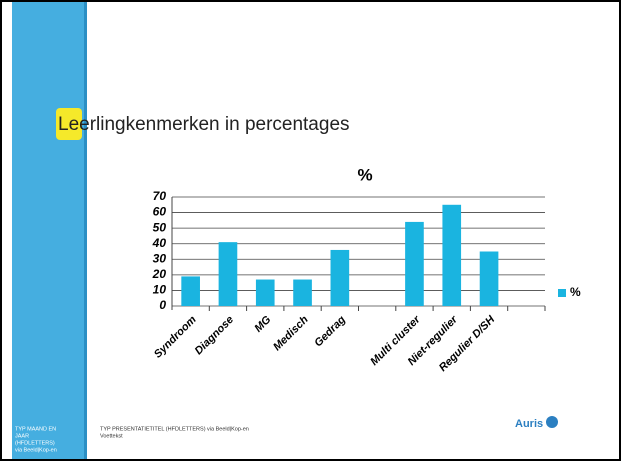  Describe the element at coordinates (22, 436) in the screenshot. I see `footer-date: JAAR` at that location.